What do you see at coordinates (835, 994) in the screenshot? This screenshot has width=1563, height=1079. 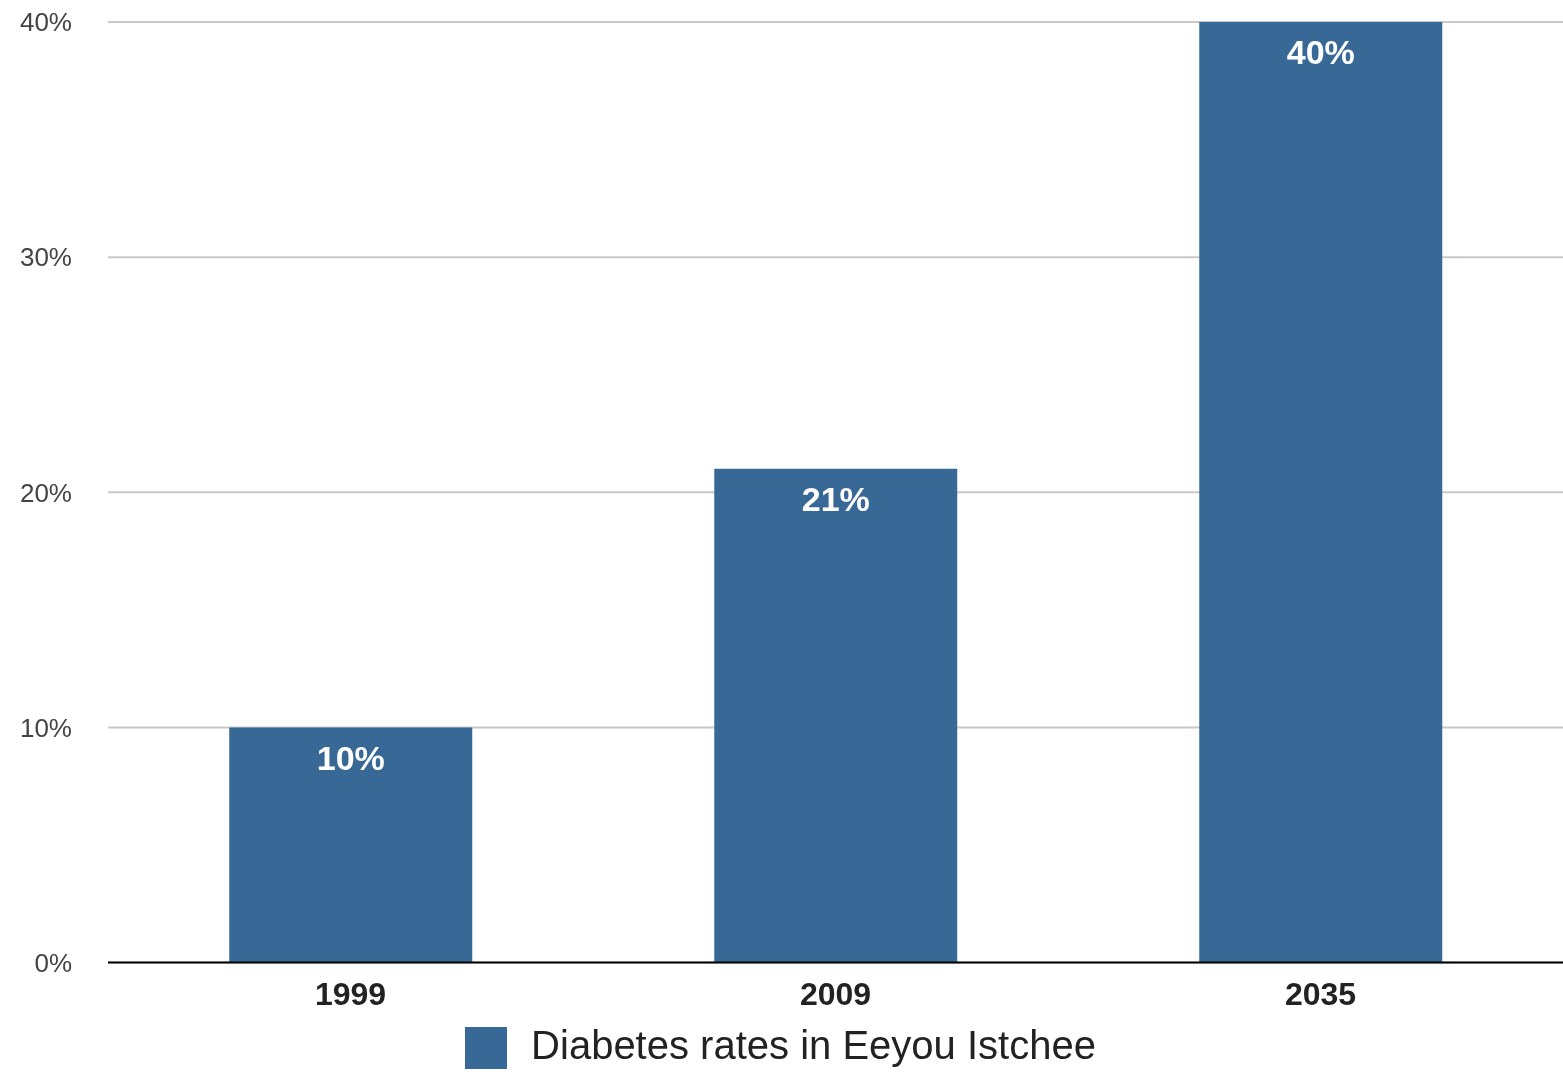 I see `x-tick-label: 2009` at bounding box center [835, 994].